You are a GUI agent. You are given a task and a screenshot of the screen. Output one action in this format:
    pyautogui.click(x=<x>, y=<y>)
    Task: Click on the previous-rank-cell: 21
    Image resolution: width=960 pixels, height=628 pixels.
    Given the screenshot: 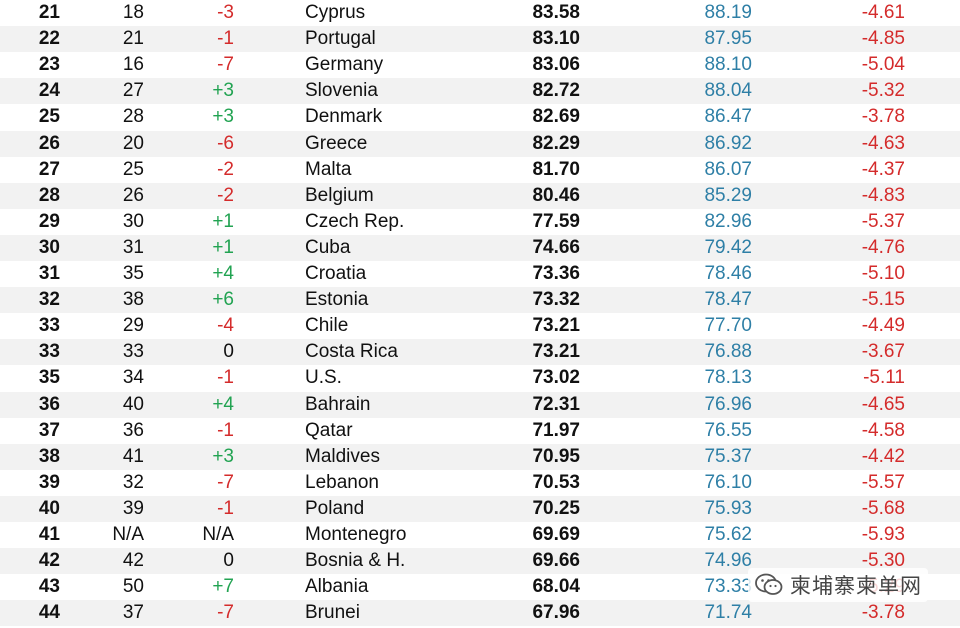 What is the action you would take?
    pyautogui.click(x=133, y=39)
    